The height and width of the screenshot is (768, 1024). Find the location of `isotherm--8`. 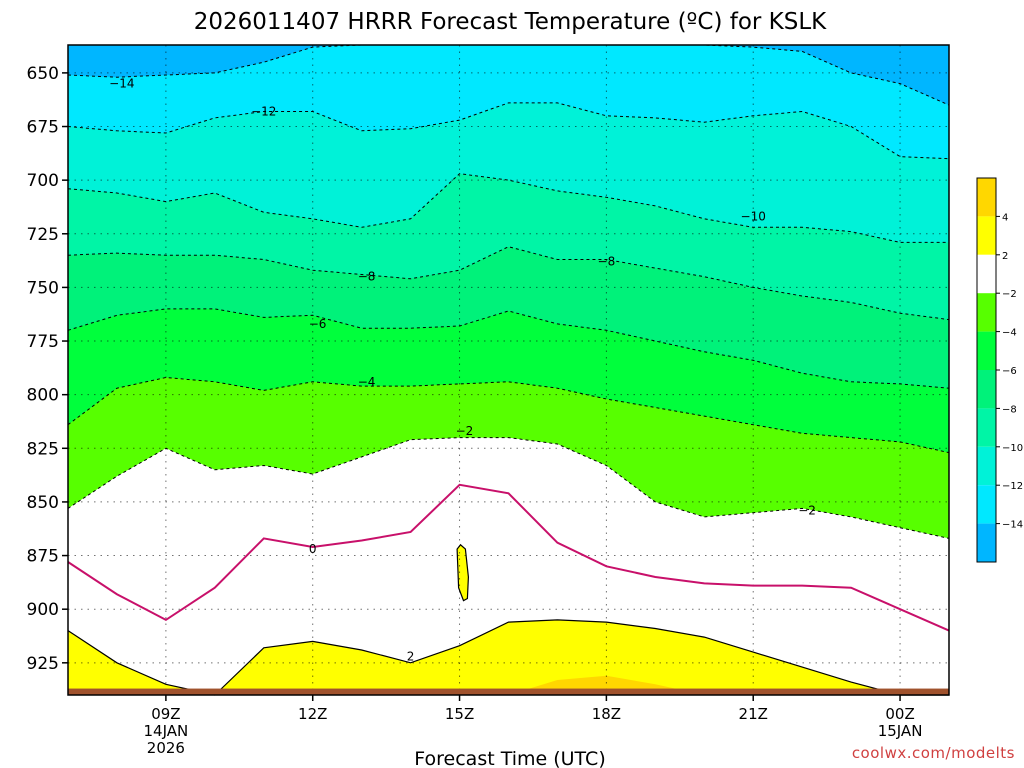

isotherm--8 is located at coordinates (508, 283).